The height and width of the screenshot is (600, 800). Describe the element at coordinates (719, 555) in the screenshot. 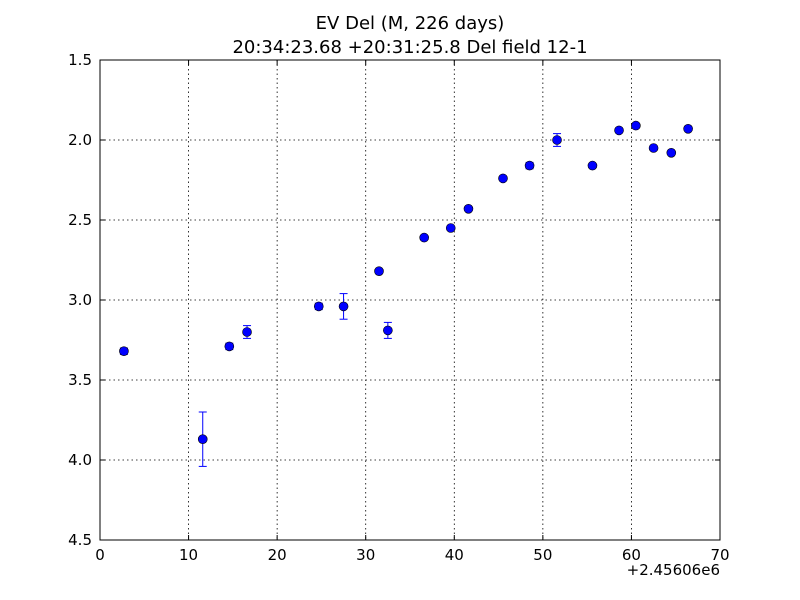

I see `x-tick-label: 70` at that location.